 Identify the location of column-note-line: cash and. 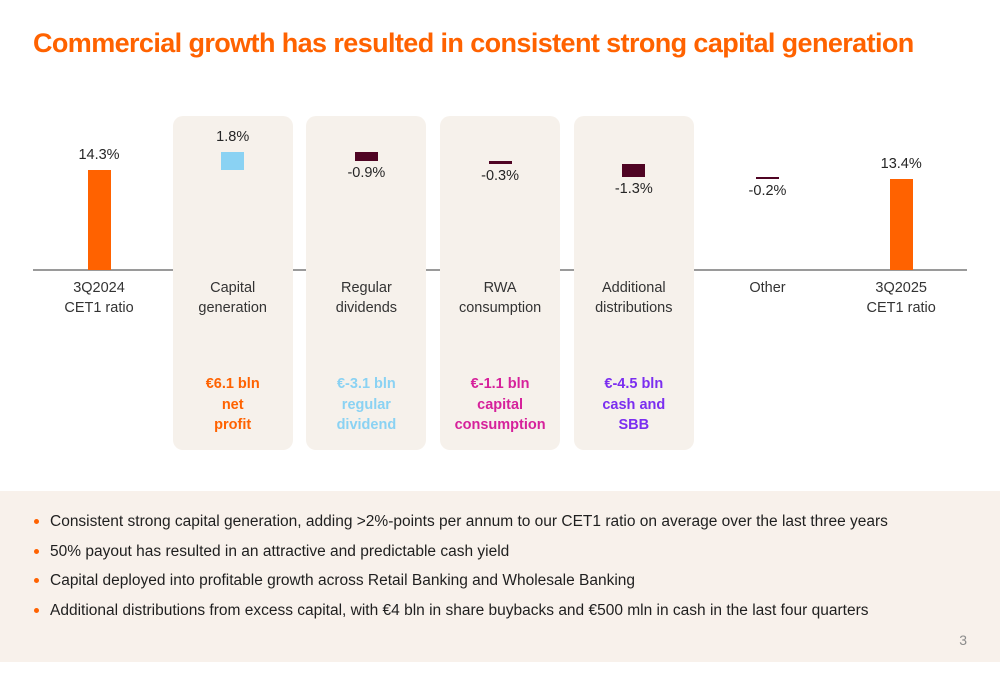
(634, 404).